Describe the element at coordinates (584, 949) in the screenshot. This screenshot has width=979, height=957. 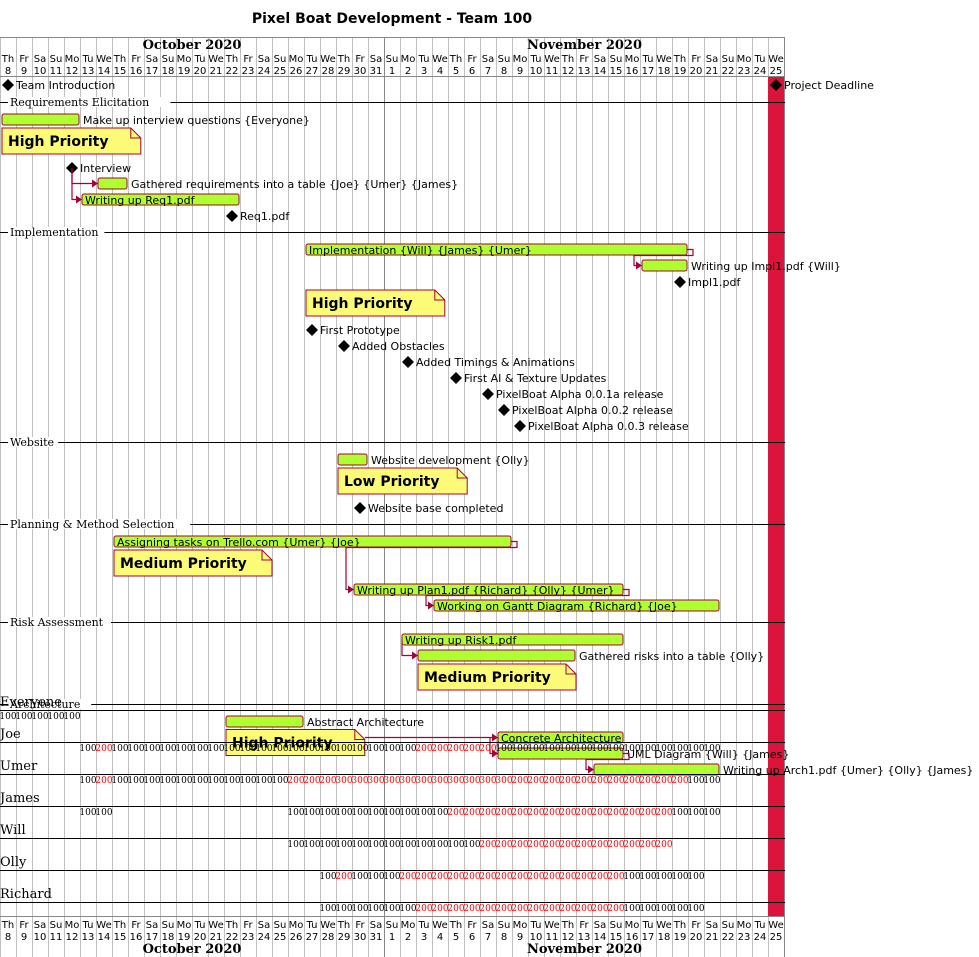
I see `month-label-bottom: November 2020` at that location.